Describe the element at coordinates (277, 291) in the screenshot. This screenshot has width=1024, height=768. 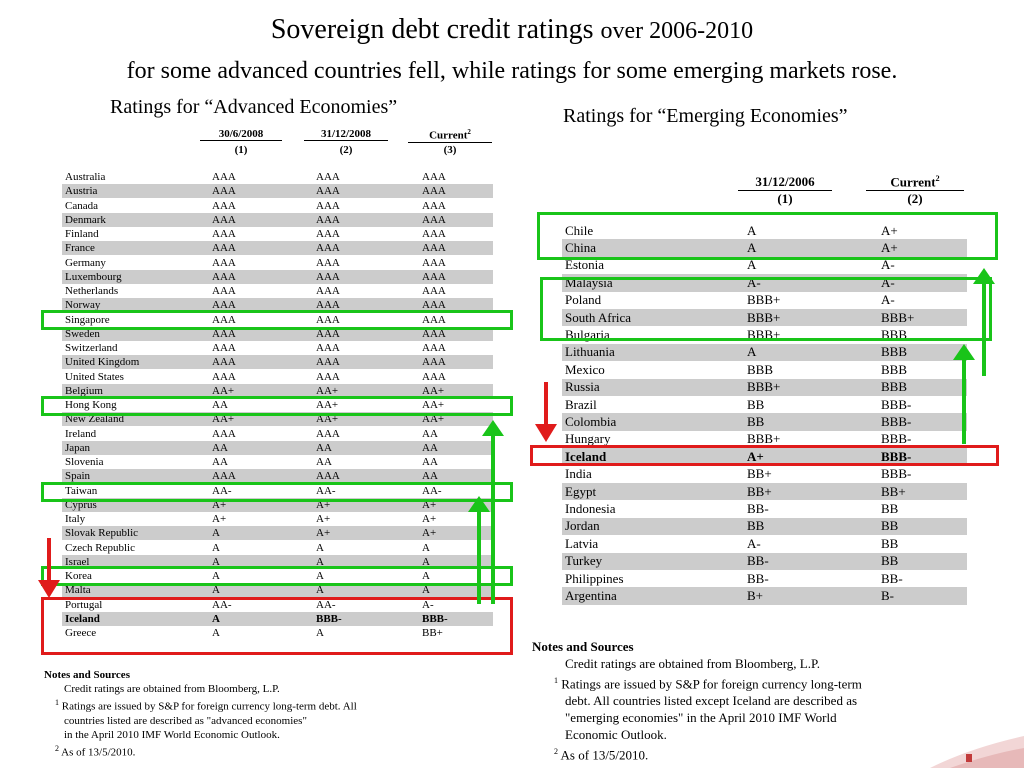
I see `adv-table-row: Netherlands AAA AAA AAA` at that location.